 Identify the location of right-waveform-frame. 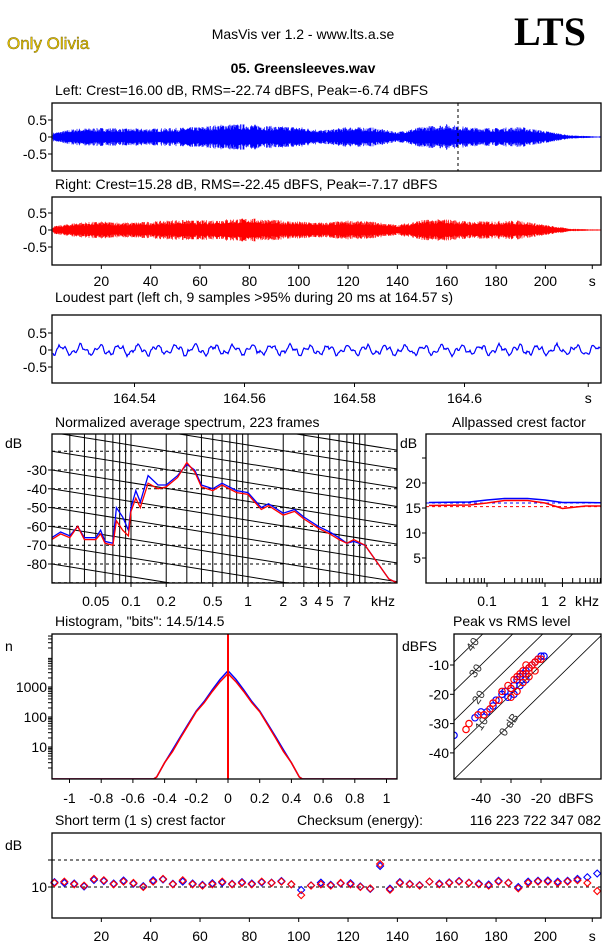
(326, 231).